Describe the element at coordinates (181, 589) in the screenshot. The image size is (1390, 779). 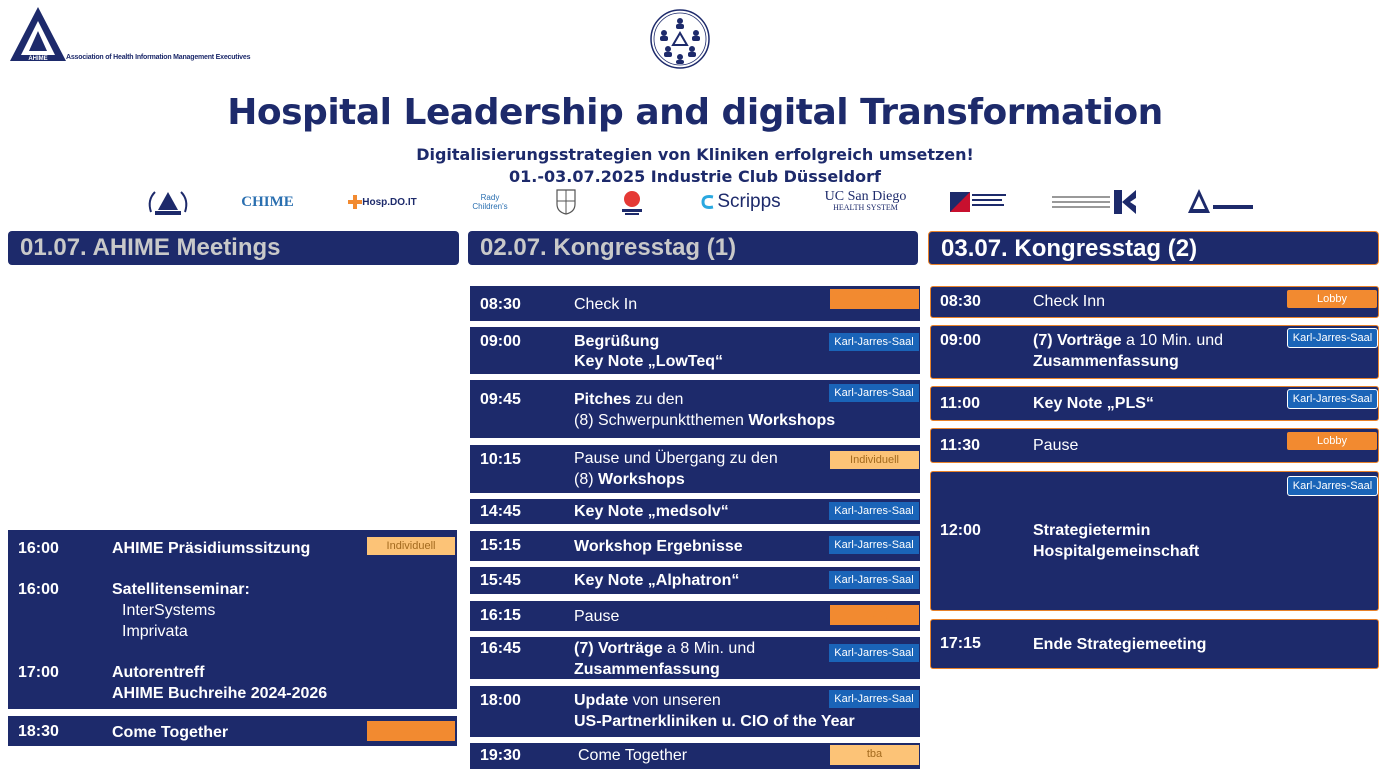
I see `session-title: Satellitenseminar:` at that location.